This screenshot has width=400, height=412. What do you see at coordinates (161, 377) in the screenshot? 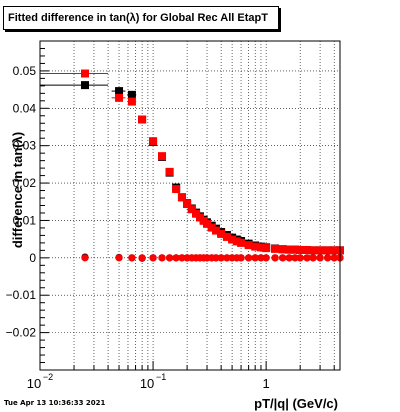
I see `x-tick-exponent: −1` at bounding box center [161, 377].